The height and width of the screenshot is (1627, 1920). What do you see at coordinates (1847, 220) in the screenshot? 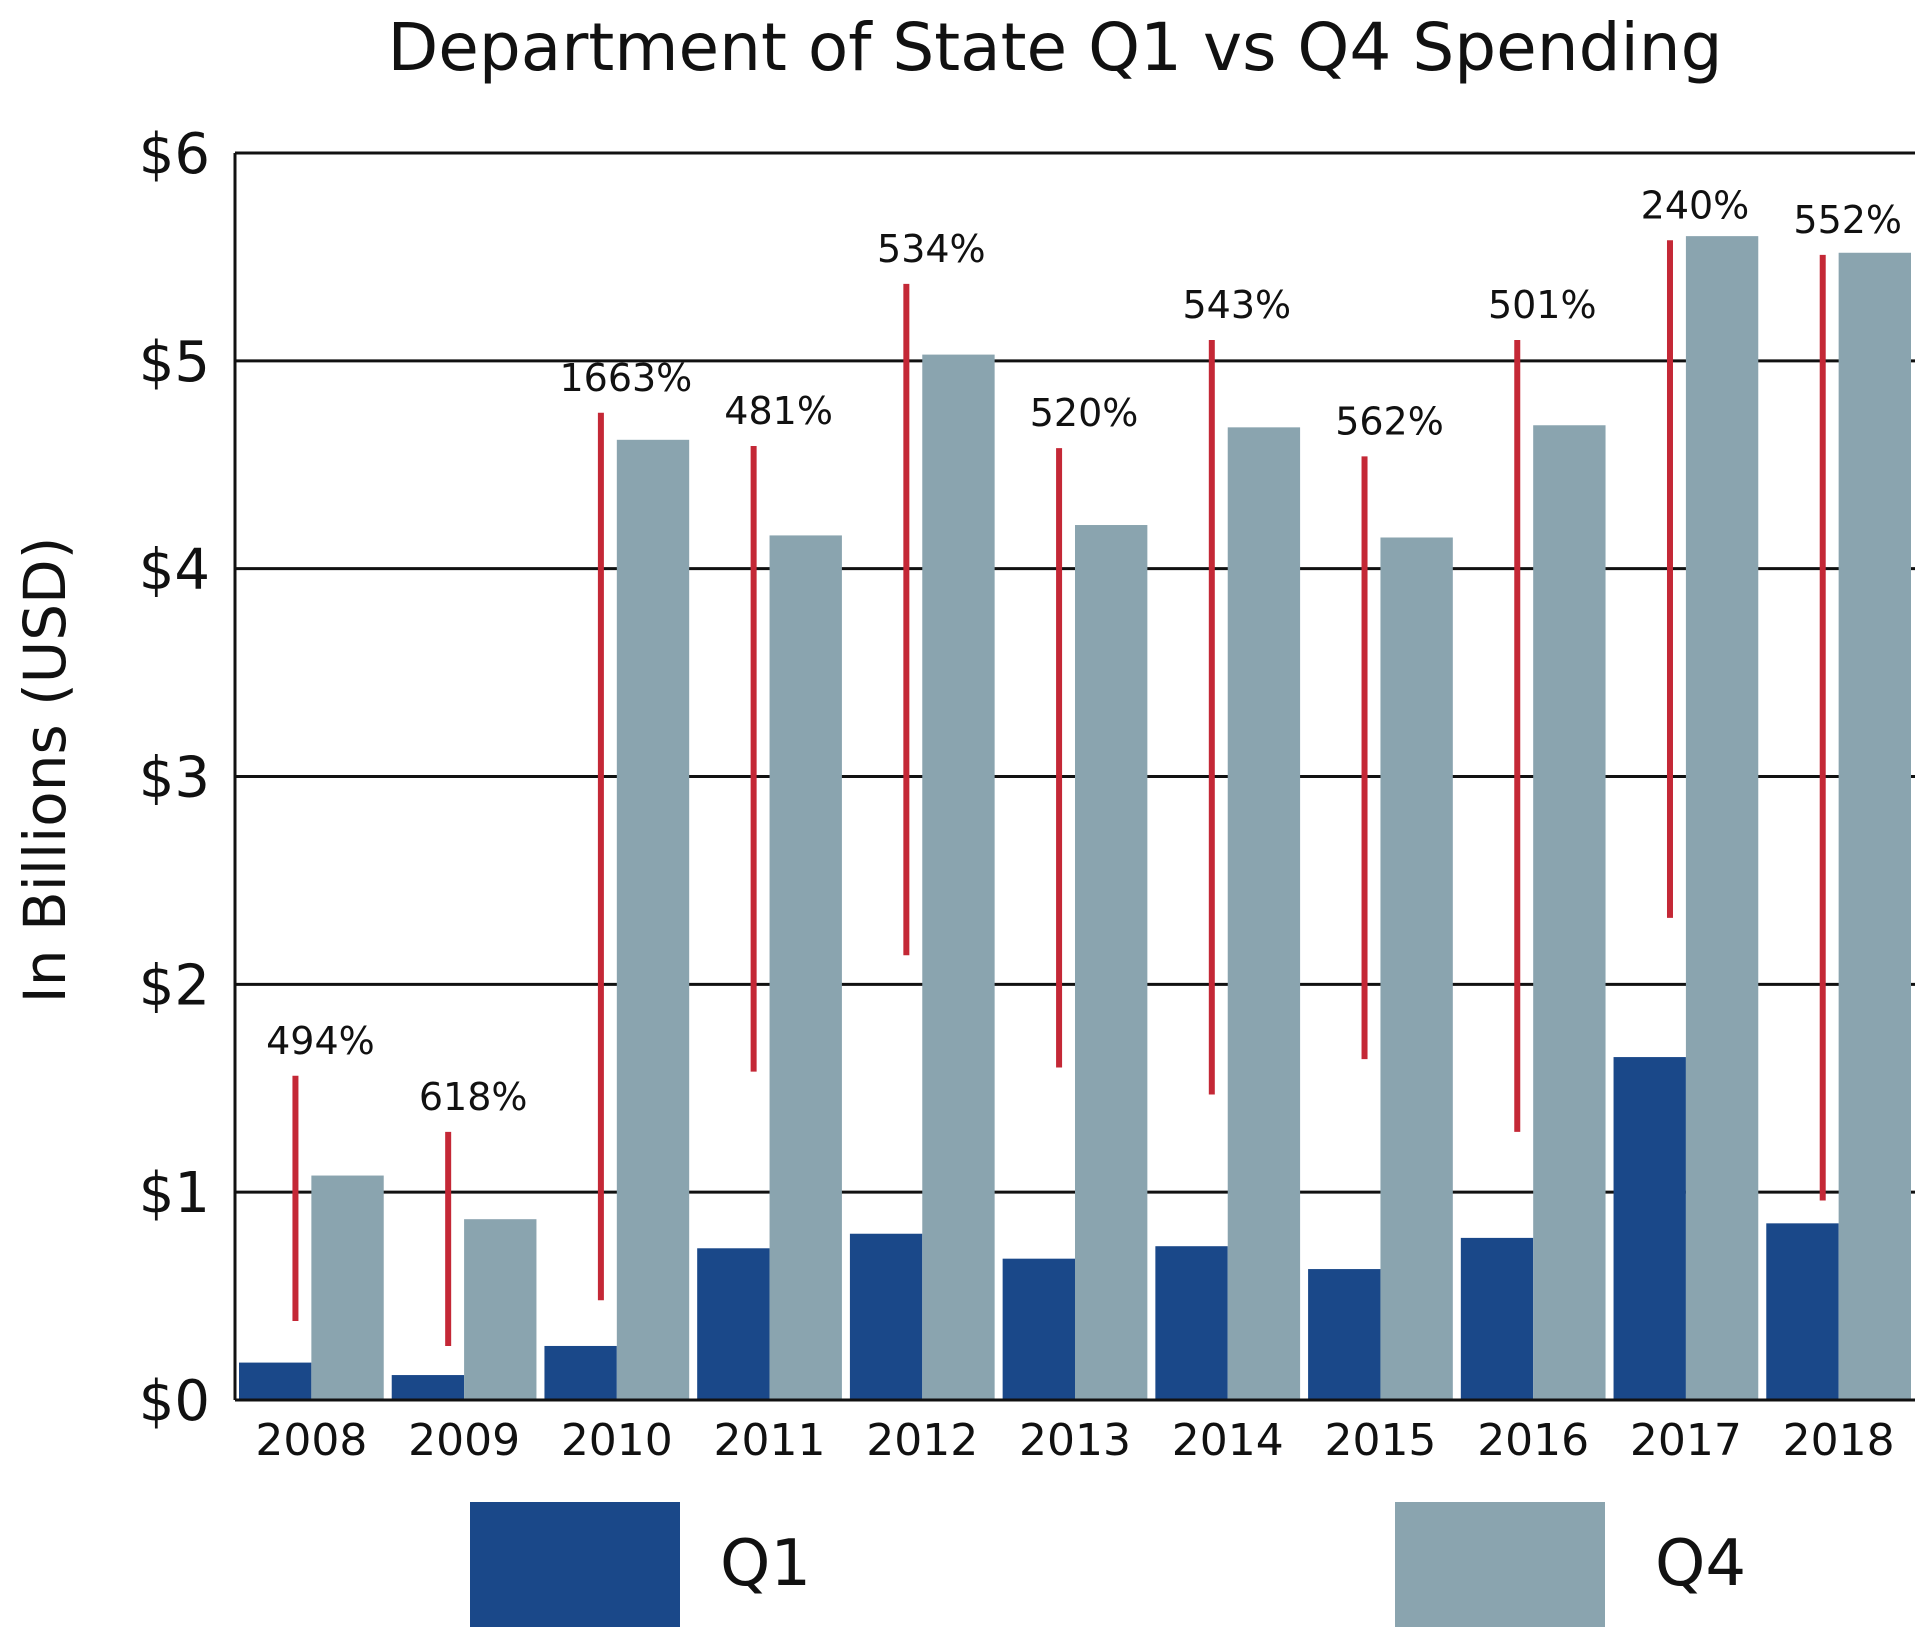
I see `pct-change-label: 552%` at bounding box center [1847, 220].